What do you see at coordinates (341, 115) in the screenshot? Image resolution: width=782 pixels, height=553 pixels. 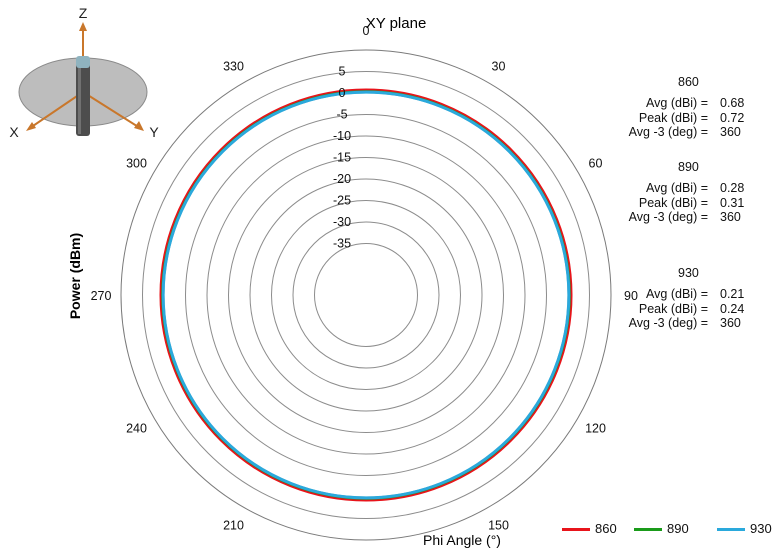 I see `radial-tick-label: -5` at bounding box center [341, 115].